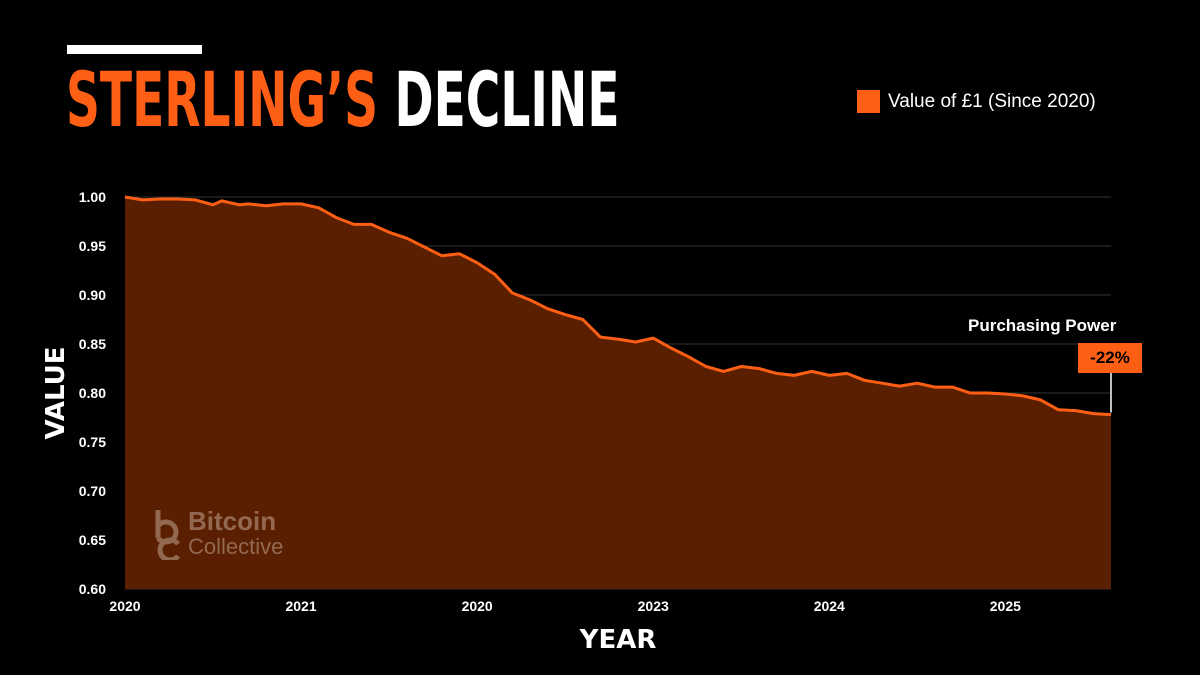 The width and height of the screenshot is (1200, 675). I want to click on y-axis-ticks: 1.00 0.95 0.90 0.85 0.80 0.75 0.70 0.65 0.60, so click(92, 393).